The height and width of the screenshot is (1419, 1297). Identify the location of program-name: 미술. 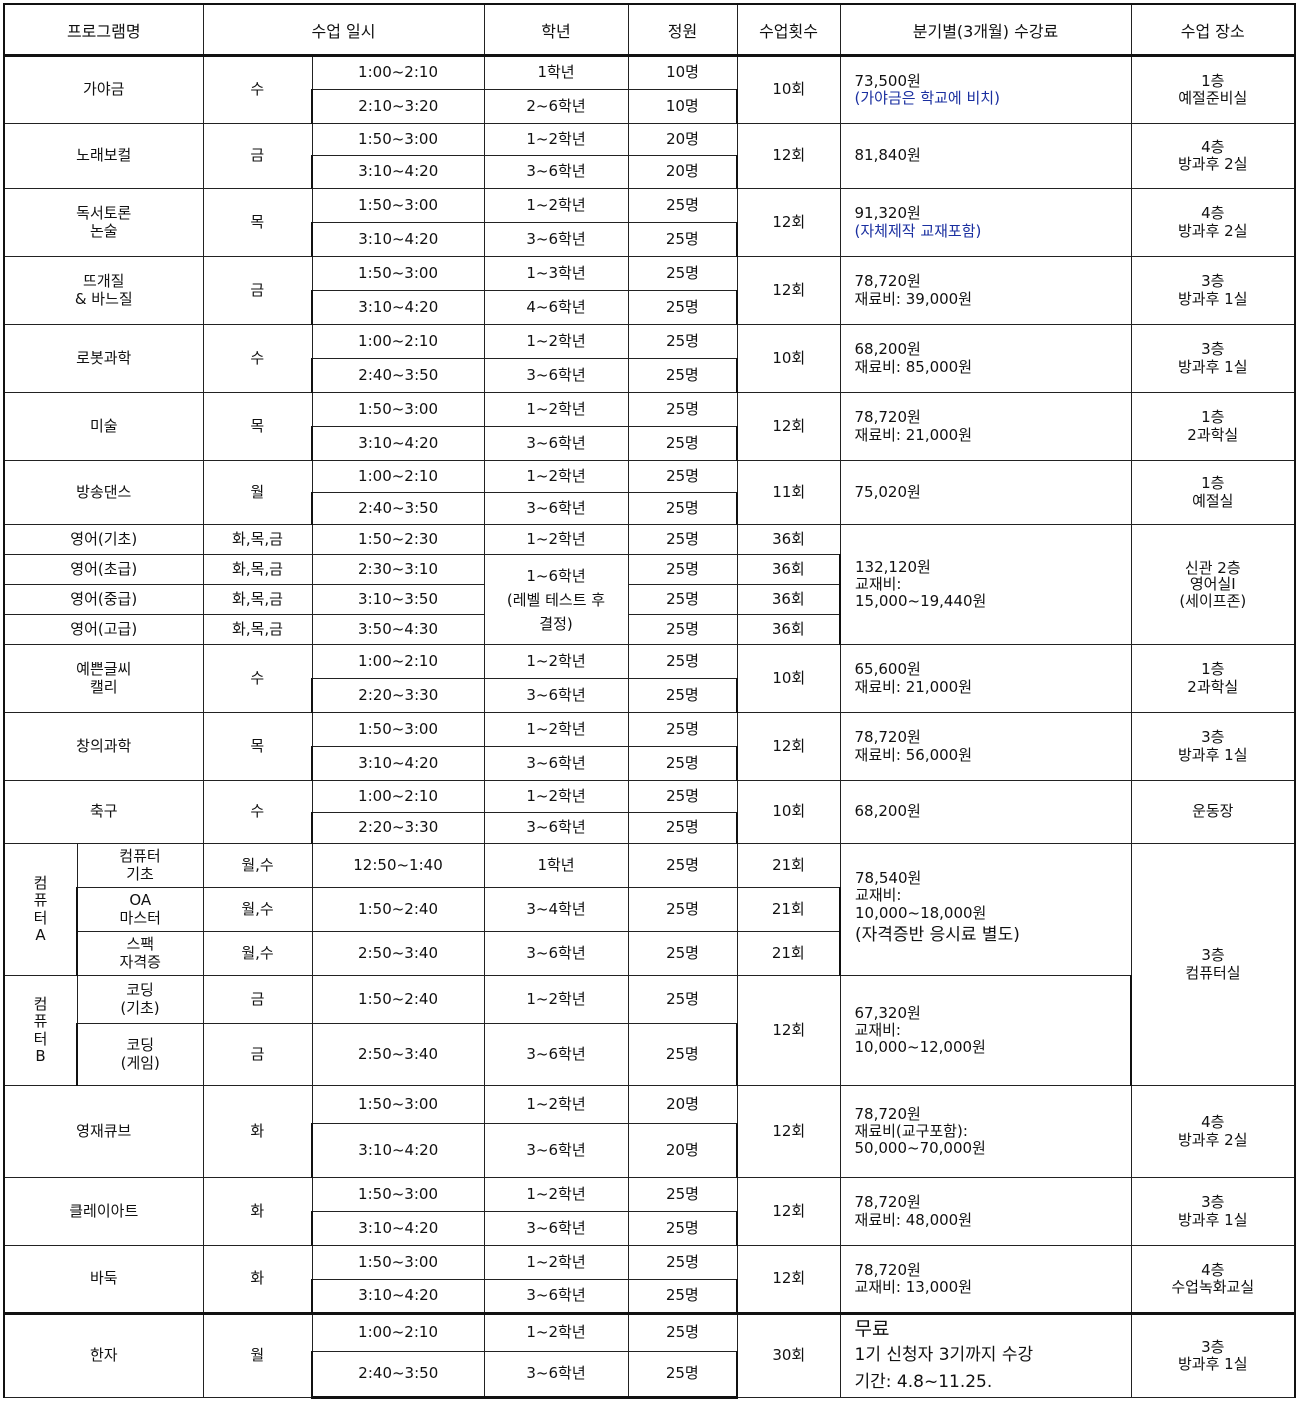
(103, 426).